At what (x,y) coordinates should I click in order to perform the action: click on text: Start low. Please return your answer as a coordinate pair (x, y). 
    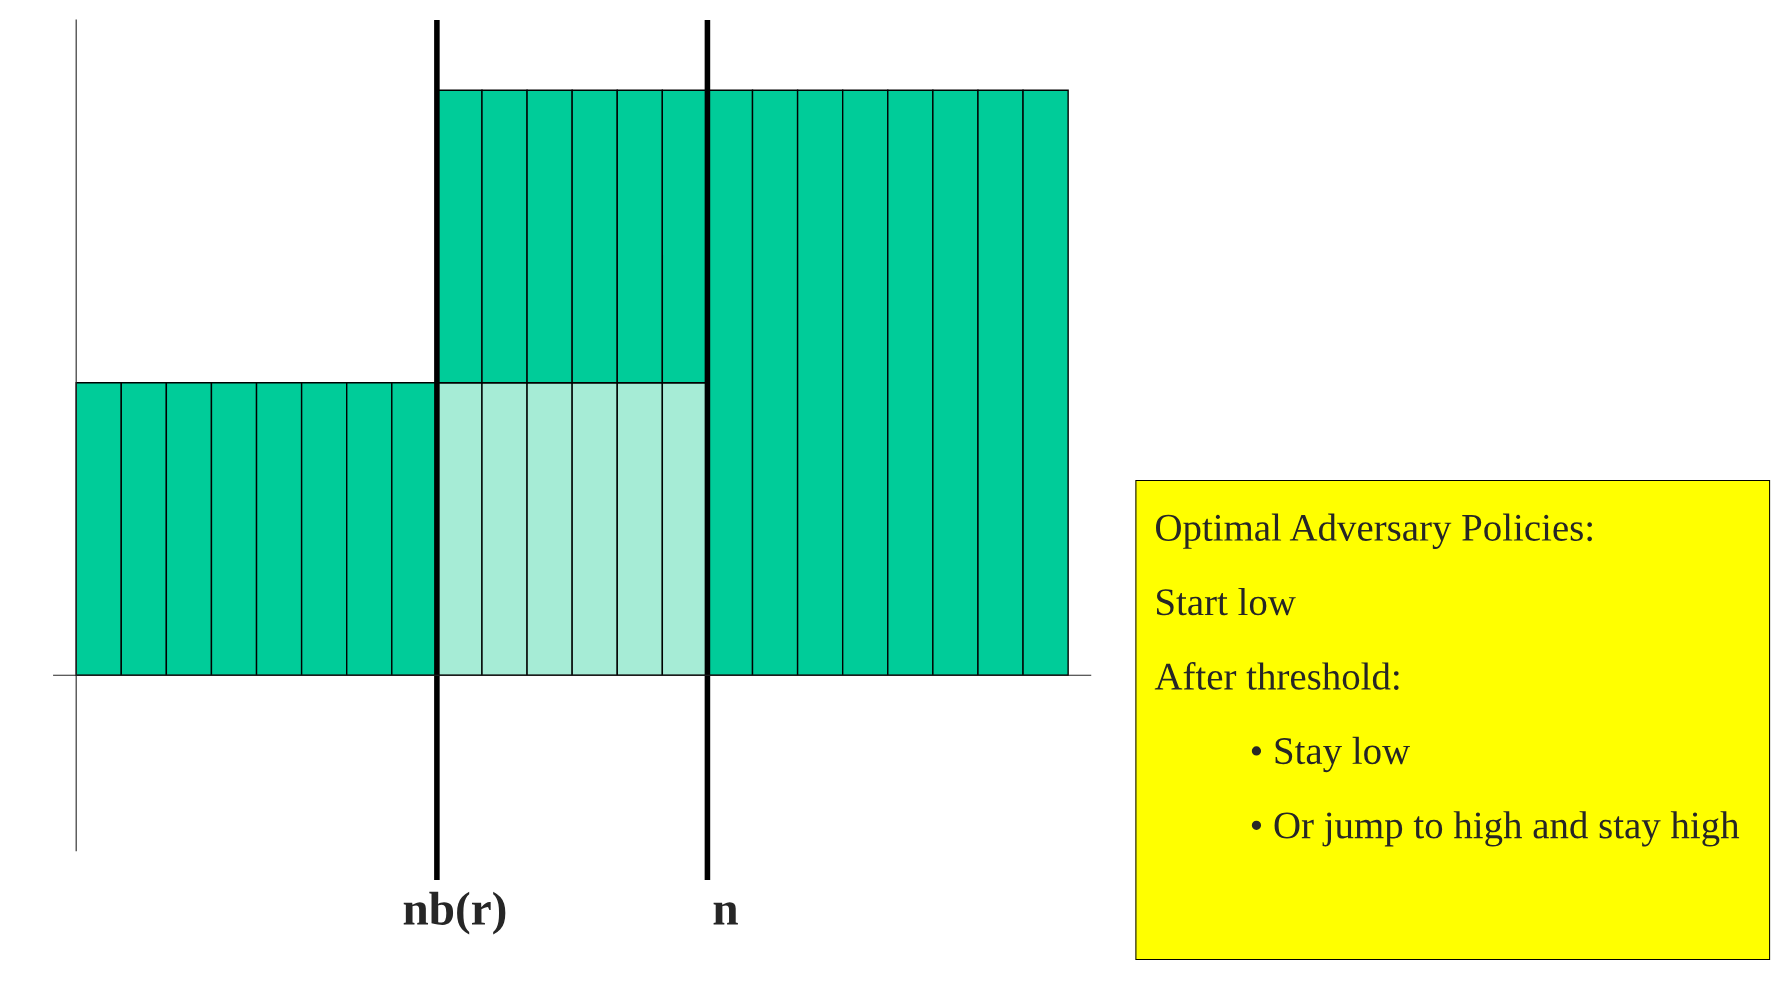
    Looking at the image, I should click on (1226, 602).